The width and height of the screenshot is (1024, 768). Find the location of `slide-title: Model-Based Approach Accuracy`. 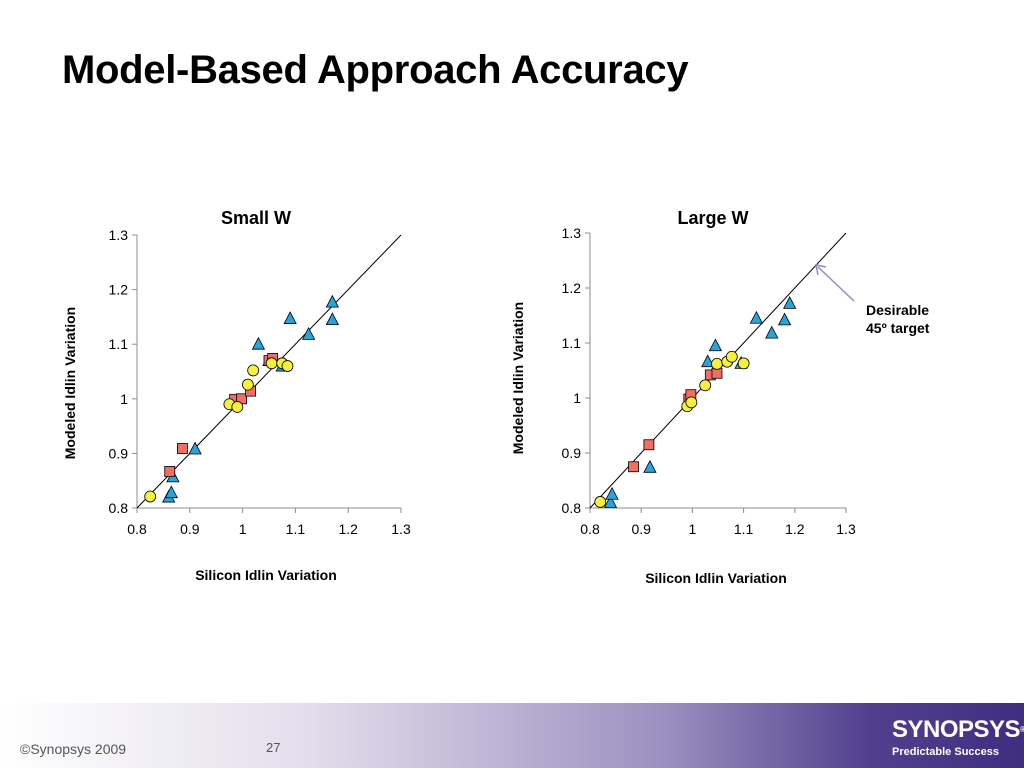

slide-title: Model-Based Approach Accuracy is located at coordinates (375, 70).